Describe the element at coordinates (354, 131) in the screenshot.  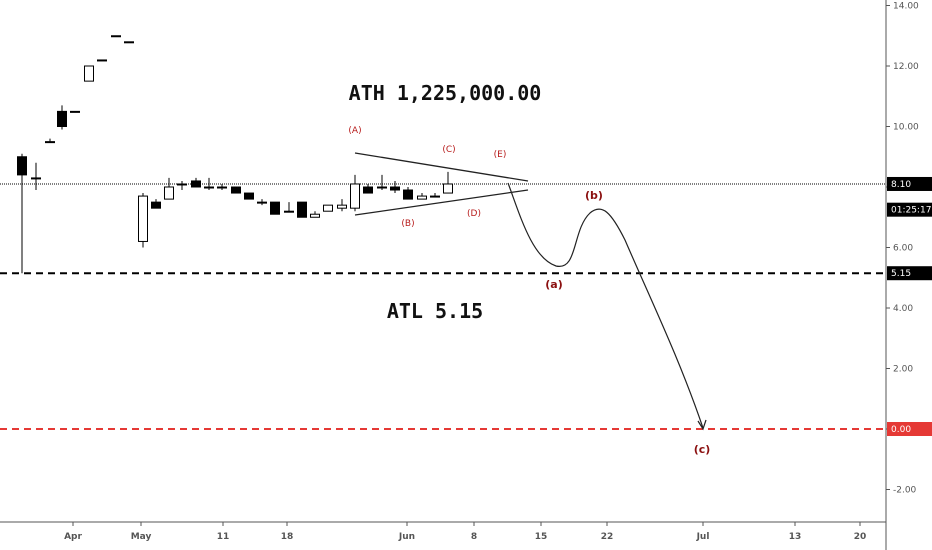
I see `triangle-wave-label: (A)` at that location.